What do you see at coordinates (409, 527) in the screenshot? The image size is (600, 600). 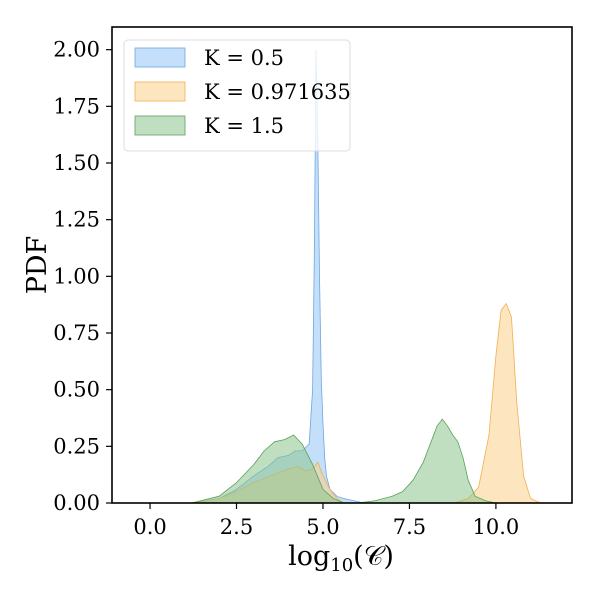 I see `x-tick-label: 7.5` at bounding box center [409, 527].